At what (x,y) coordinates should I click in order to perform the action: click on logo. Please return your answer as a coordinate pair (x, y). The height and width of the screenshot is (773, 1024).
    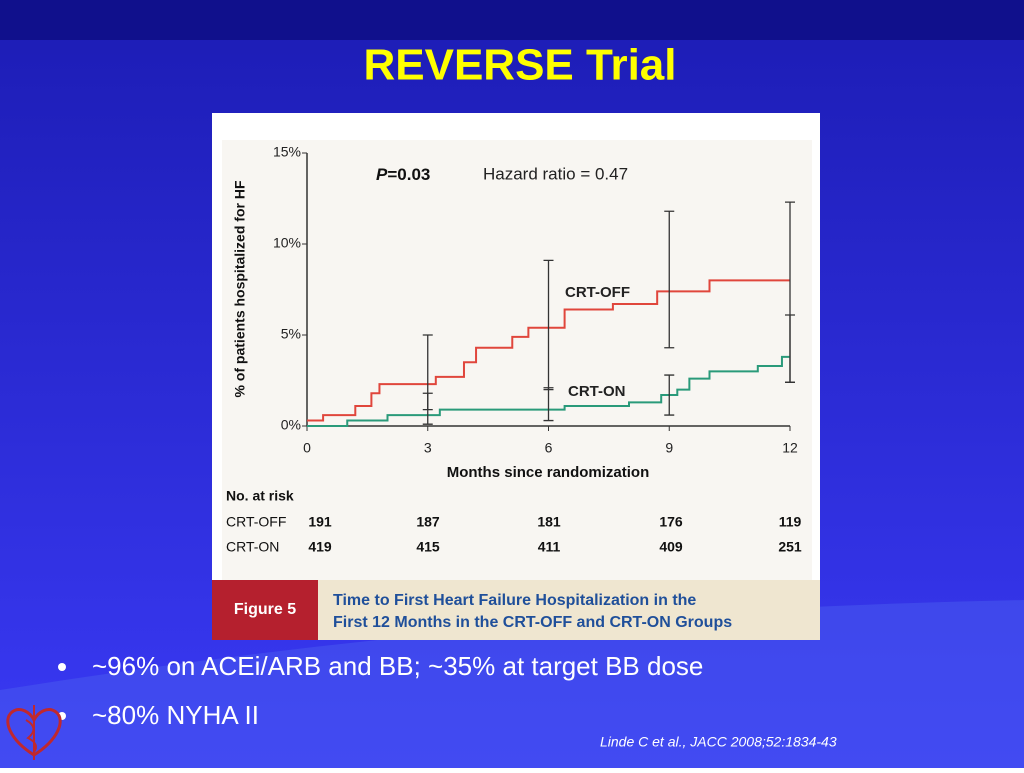
    Looking at the image, I should click on (34, 732).